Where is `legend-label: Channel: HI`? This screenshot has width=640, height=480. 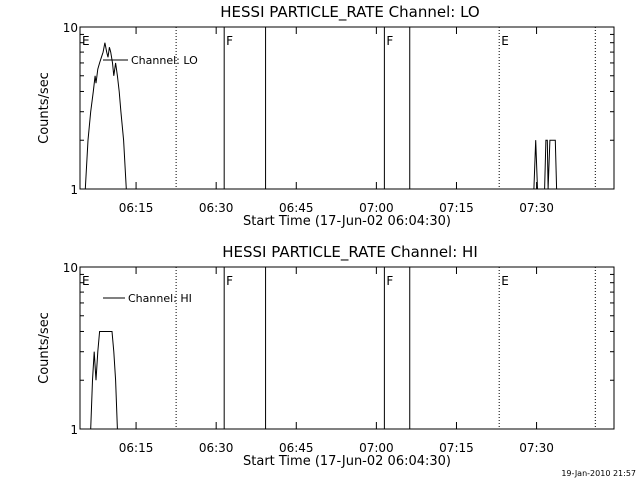 legend-label: Channel: HI is located at coordinates (160, 298).